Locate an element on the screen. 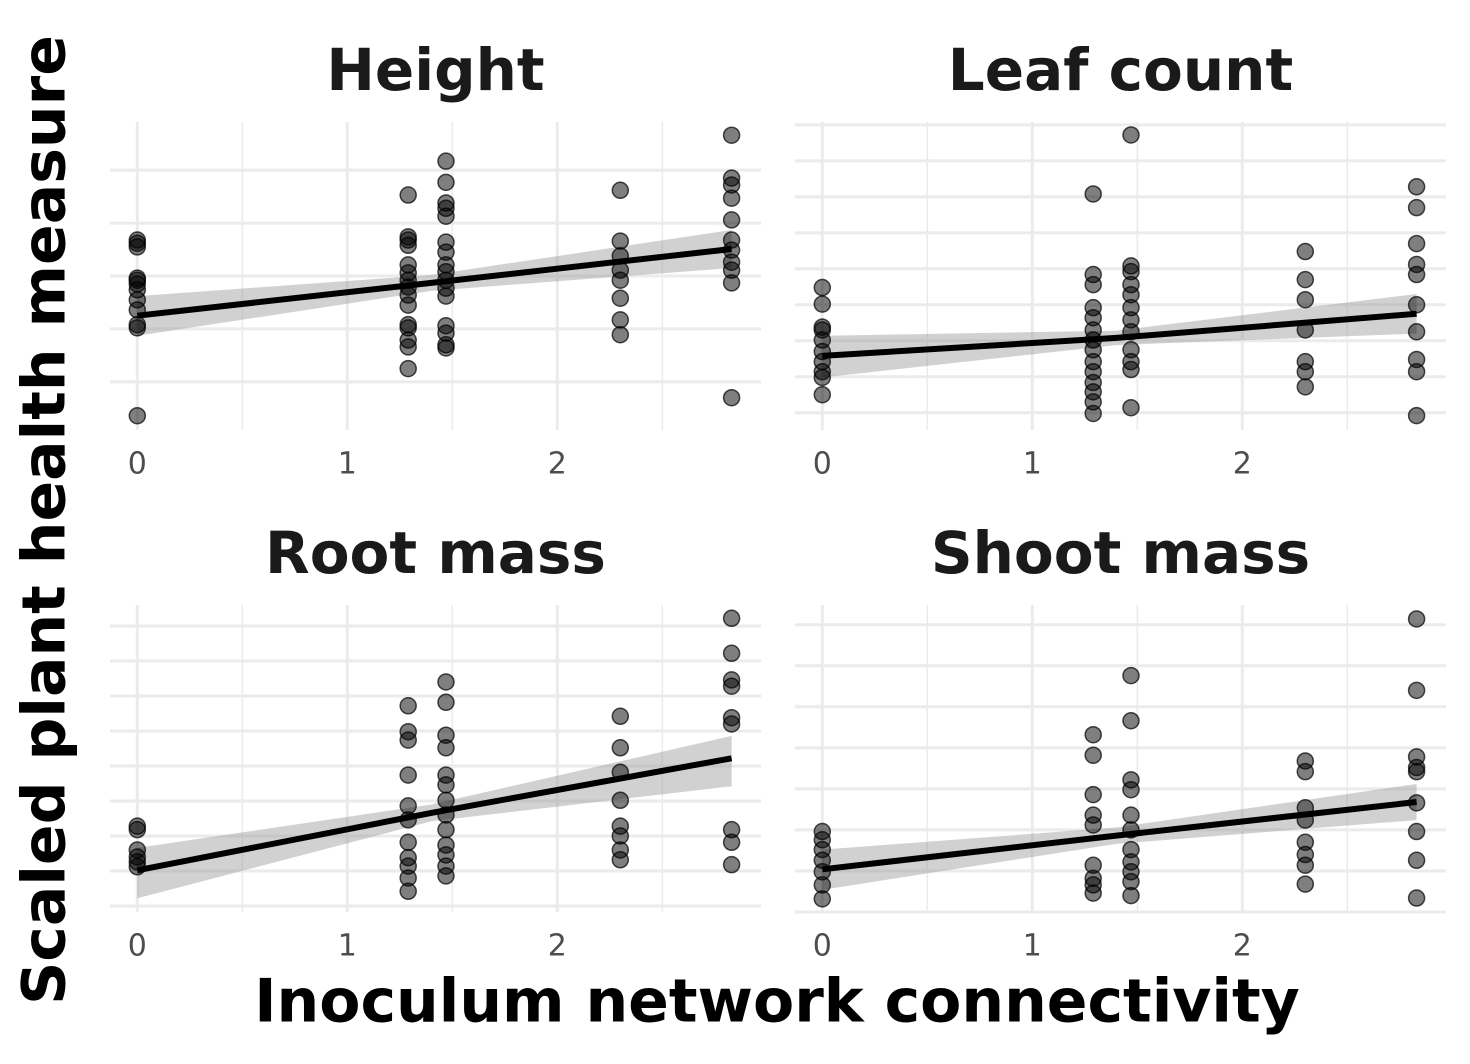 The image size is (1470, 1064). panel-title: Height is located at coordinates (435, 70).